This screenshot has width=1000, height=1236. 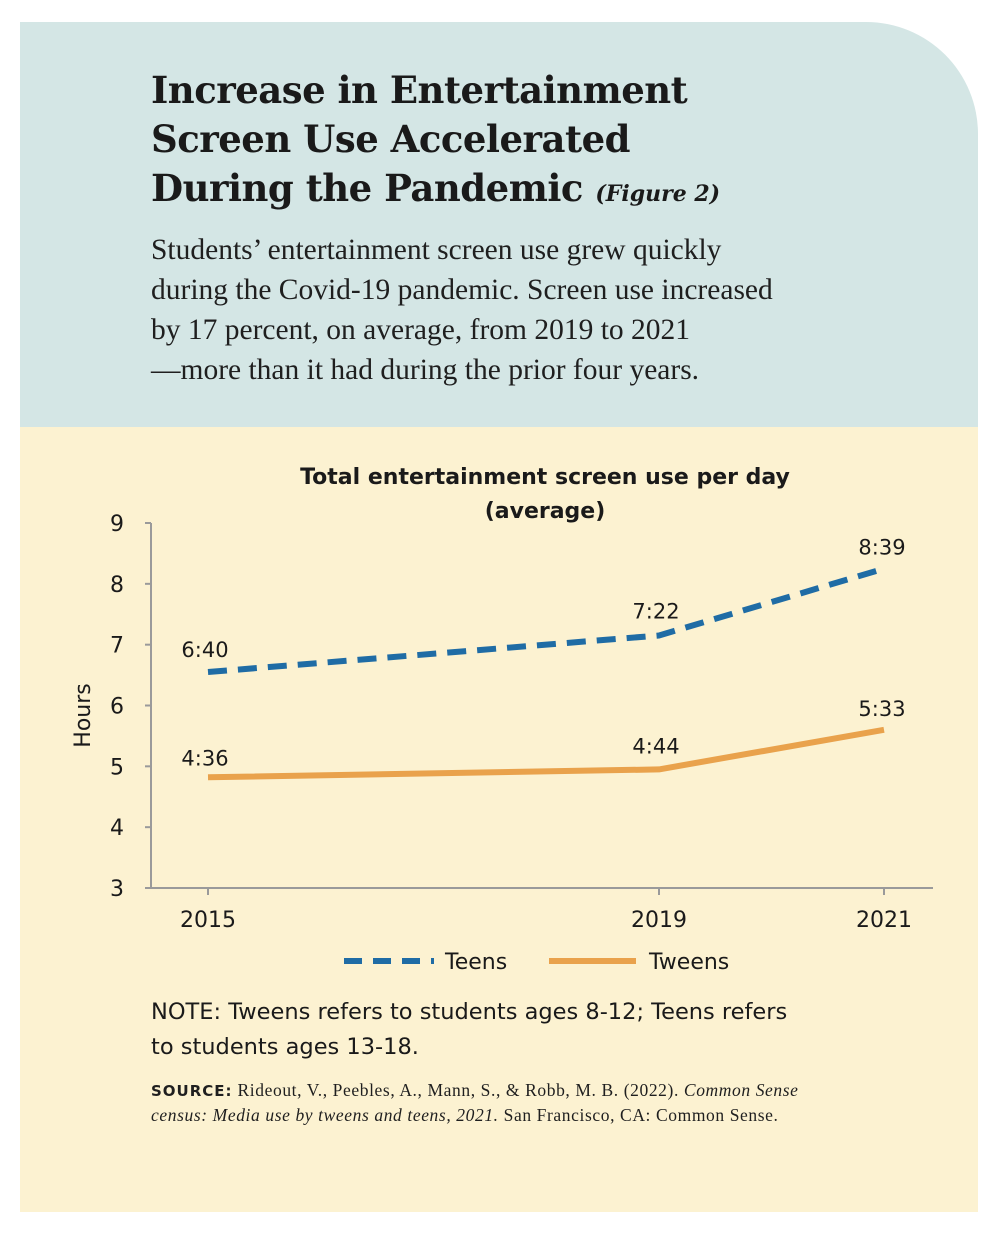 I want to click on y-tick-label: 8, so click(x=117, y=585).